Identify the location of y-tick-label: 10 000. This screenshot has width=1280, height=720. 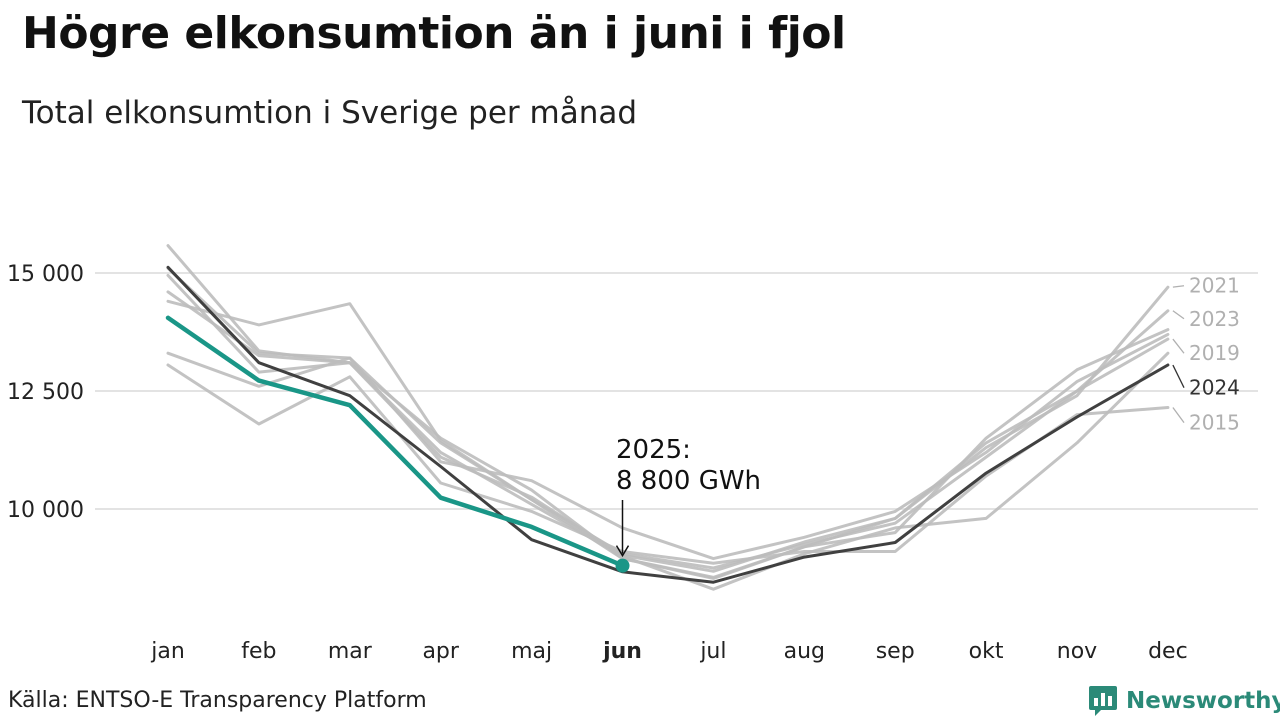
(45, 510).